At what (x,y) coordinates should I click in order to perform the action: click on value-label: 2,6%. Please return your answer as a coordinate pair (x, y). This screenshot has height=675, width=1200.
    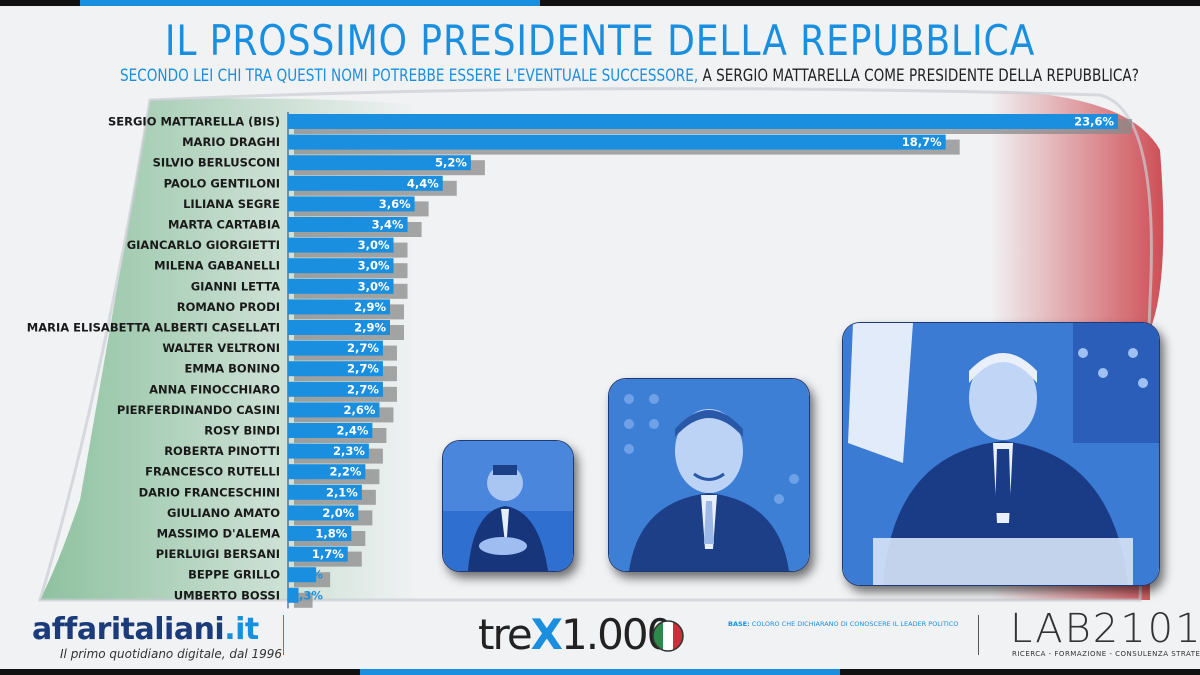
    Looking at the image, I should click on (360, 410).